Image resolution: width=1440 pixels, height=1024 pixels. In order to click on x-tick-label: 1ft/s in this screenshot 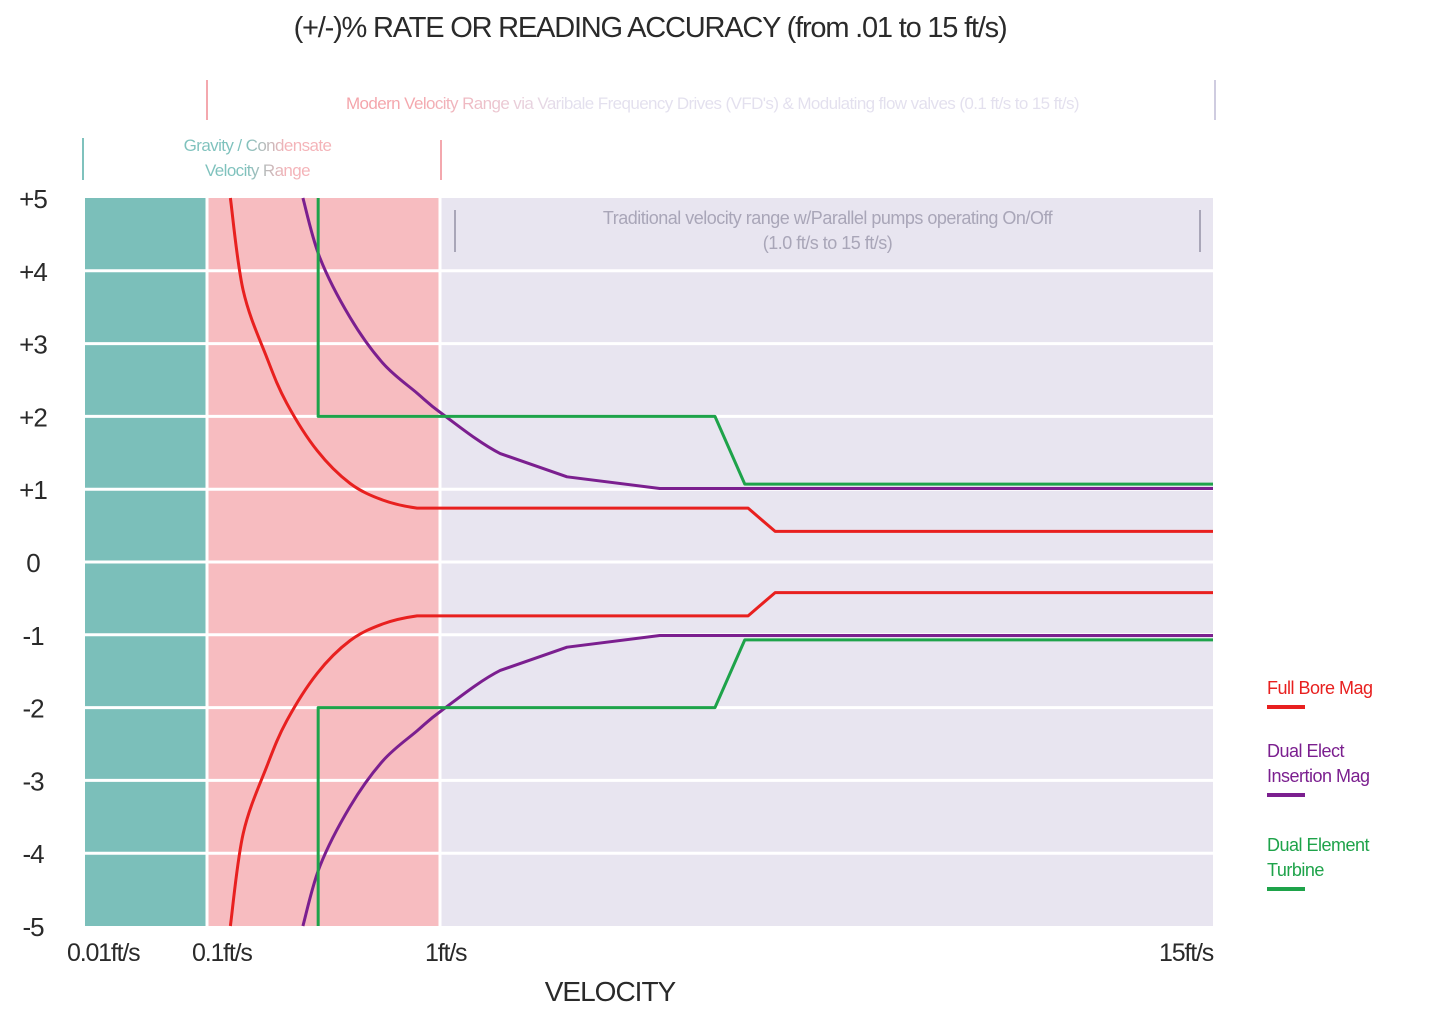, I will do `click(446, 953)`.